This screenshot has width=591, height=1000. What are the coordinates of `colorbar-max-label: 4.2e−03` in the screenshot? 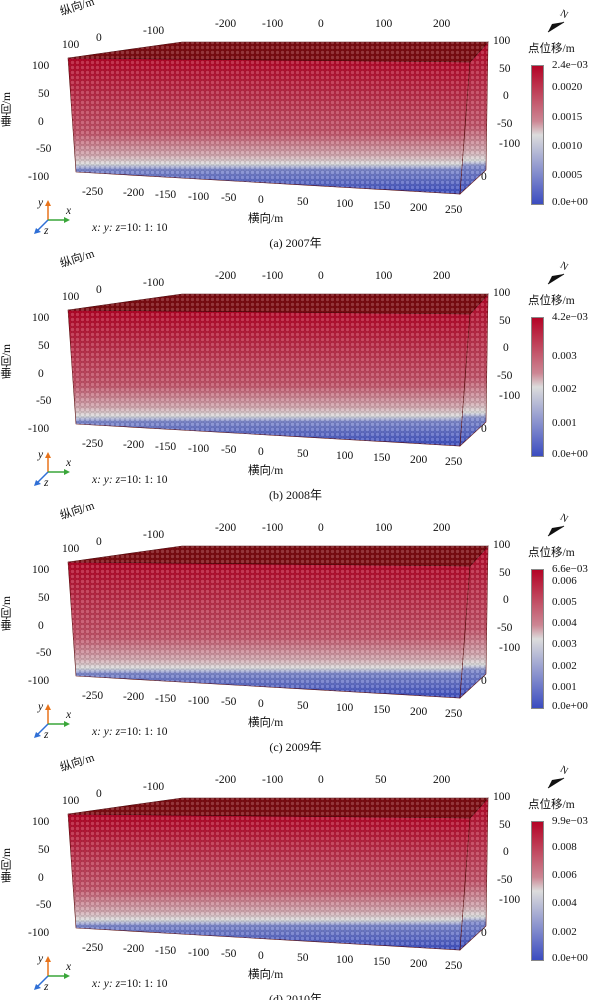 It's located at (570, 317).